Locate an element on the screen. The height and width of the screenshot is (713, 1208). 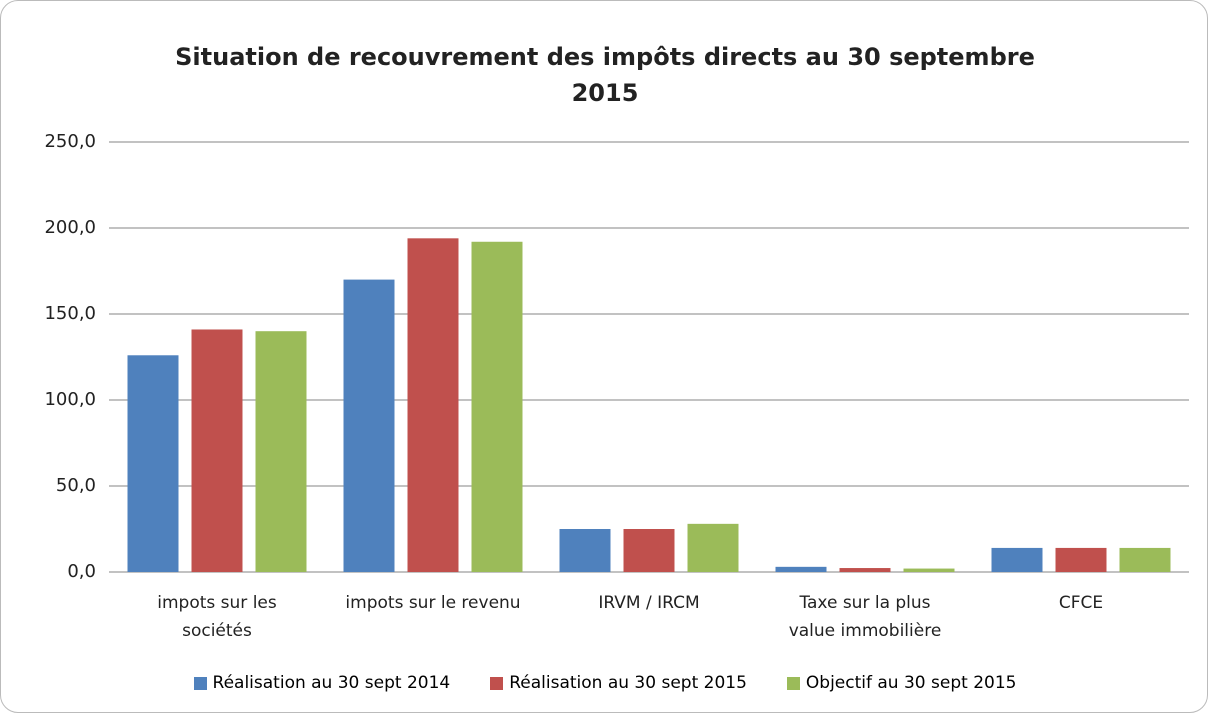
legend-item: Réalisation au 30 sept 2014 is located at coordinates (322, 683).